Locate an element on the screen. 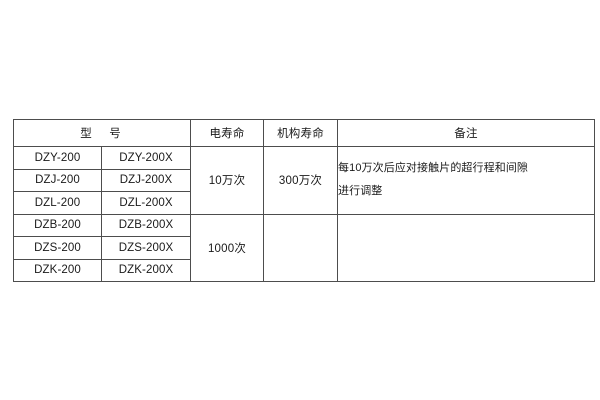 The width and height of the screenshot is (600, 400). column-header-remarks: 备注 is located at coordinates (466, 133).